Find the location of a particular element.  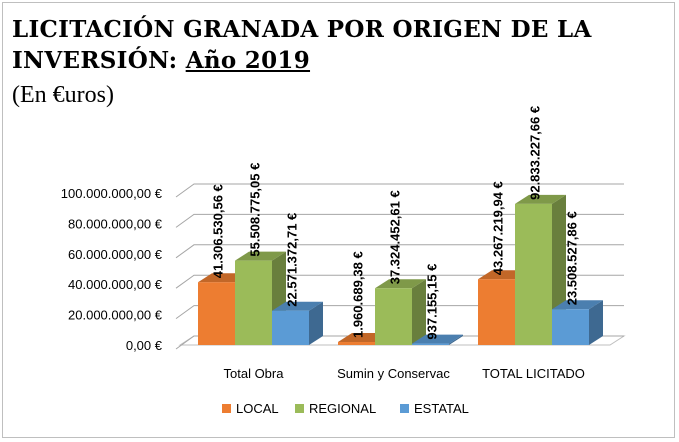

data-label: 41.306.530,56 € is located at coordinates (218, 231).